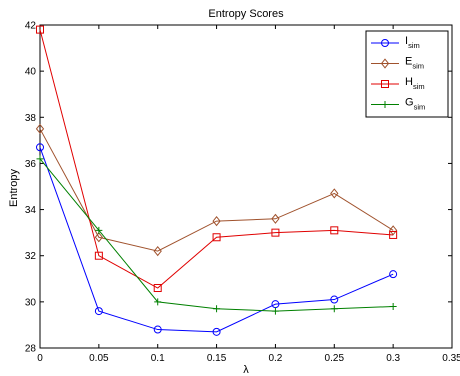 This screenshot has height=376, width=460. Describe the element at coordinates (31, 164) in the screenshot. I see `y-tick-label: 36` at that location.